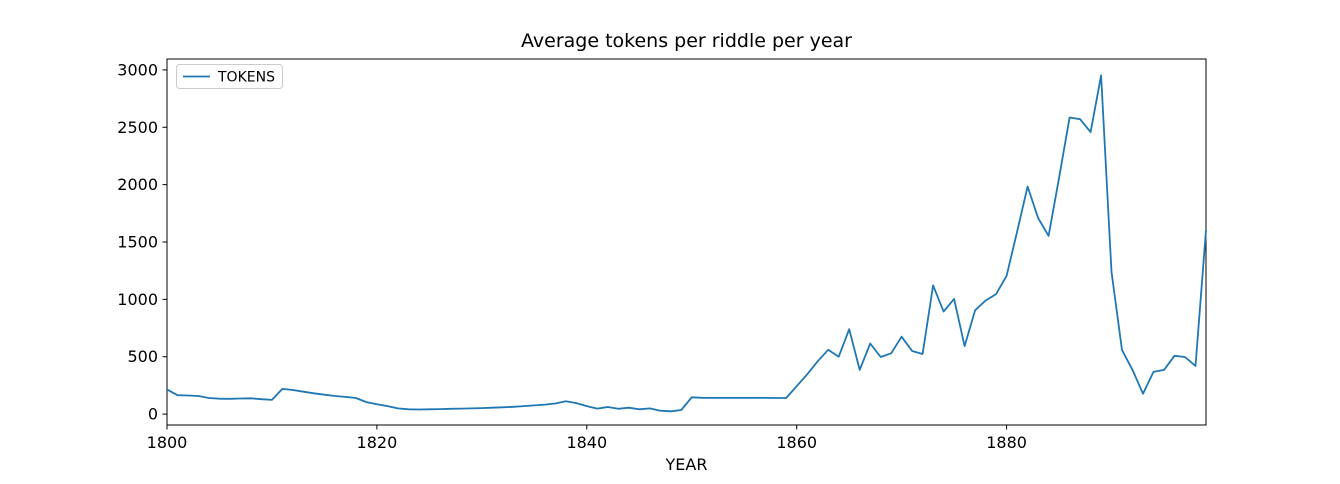 The image size is (1340, 484). I want to click on x-tick-label: 1860, so click(796, 442).